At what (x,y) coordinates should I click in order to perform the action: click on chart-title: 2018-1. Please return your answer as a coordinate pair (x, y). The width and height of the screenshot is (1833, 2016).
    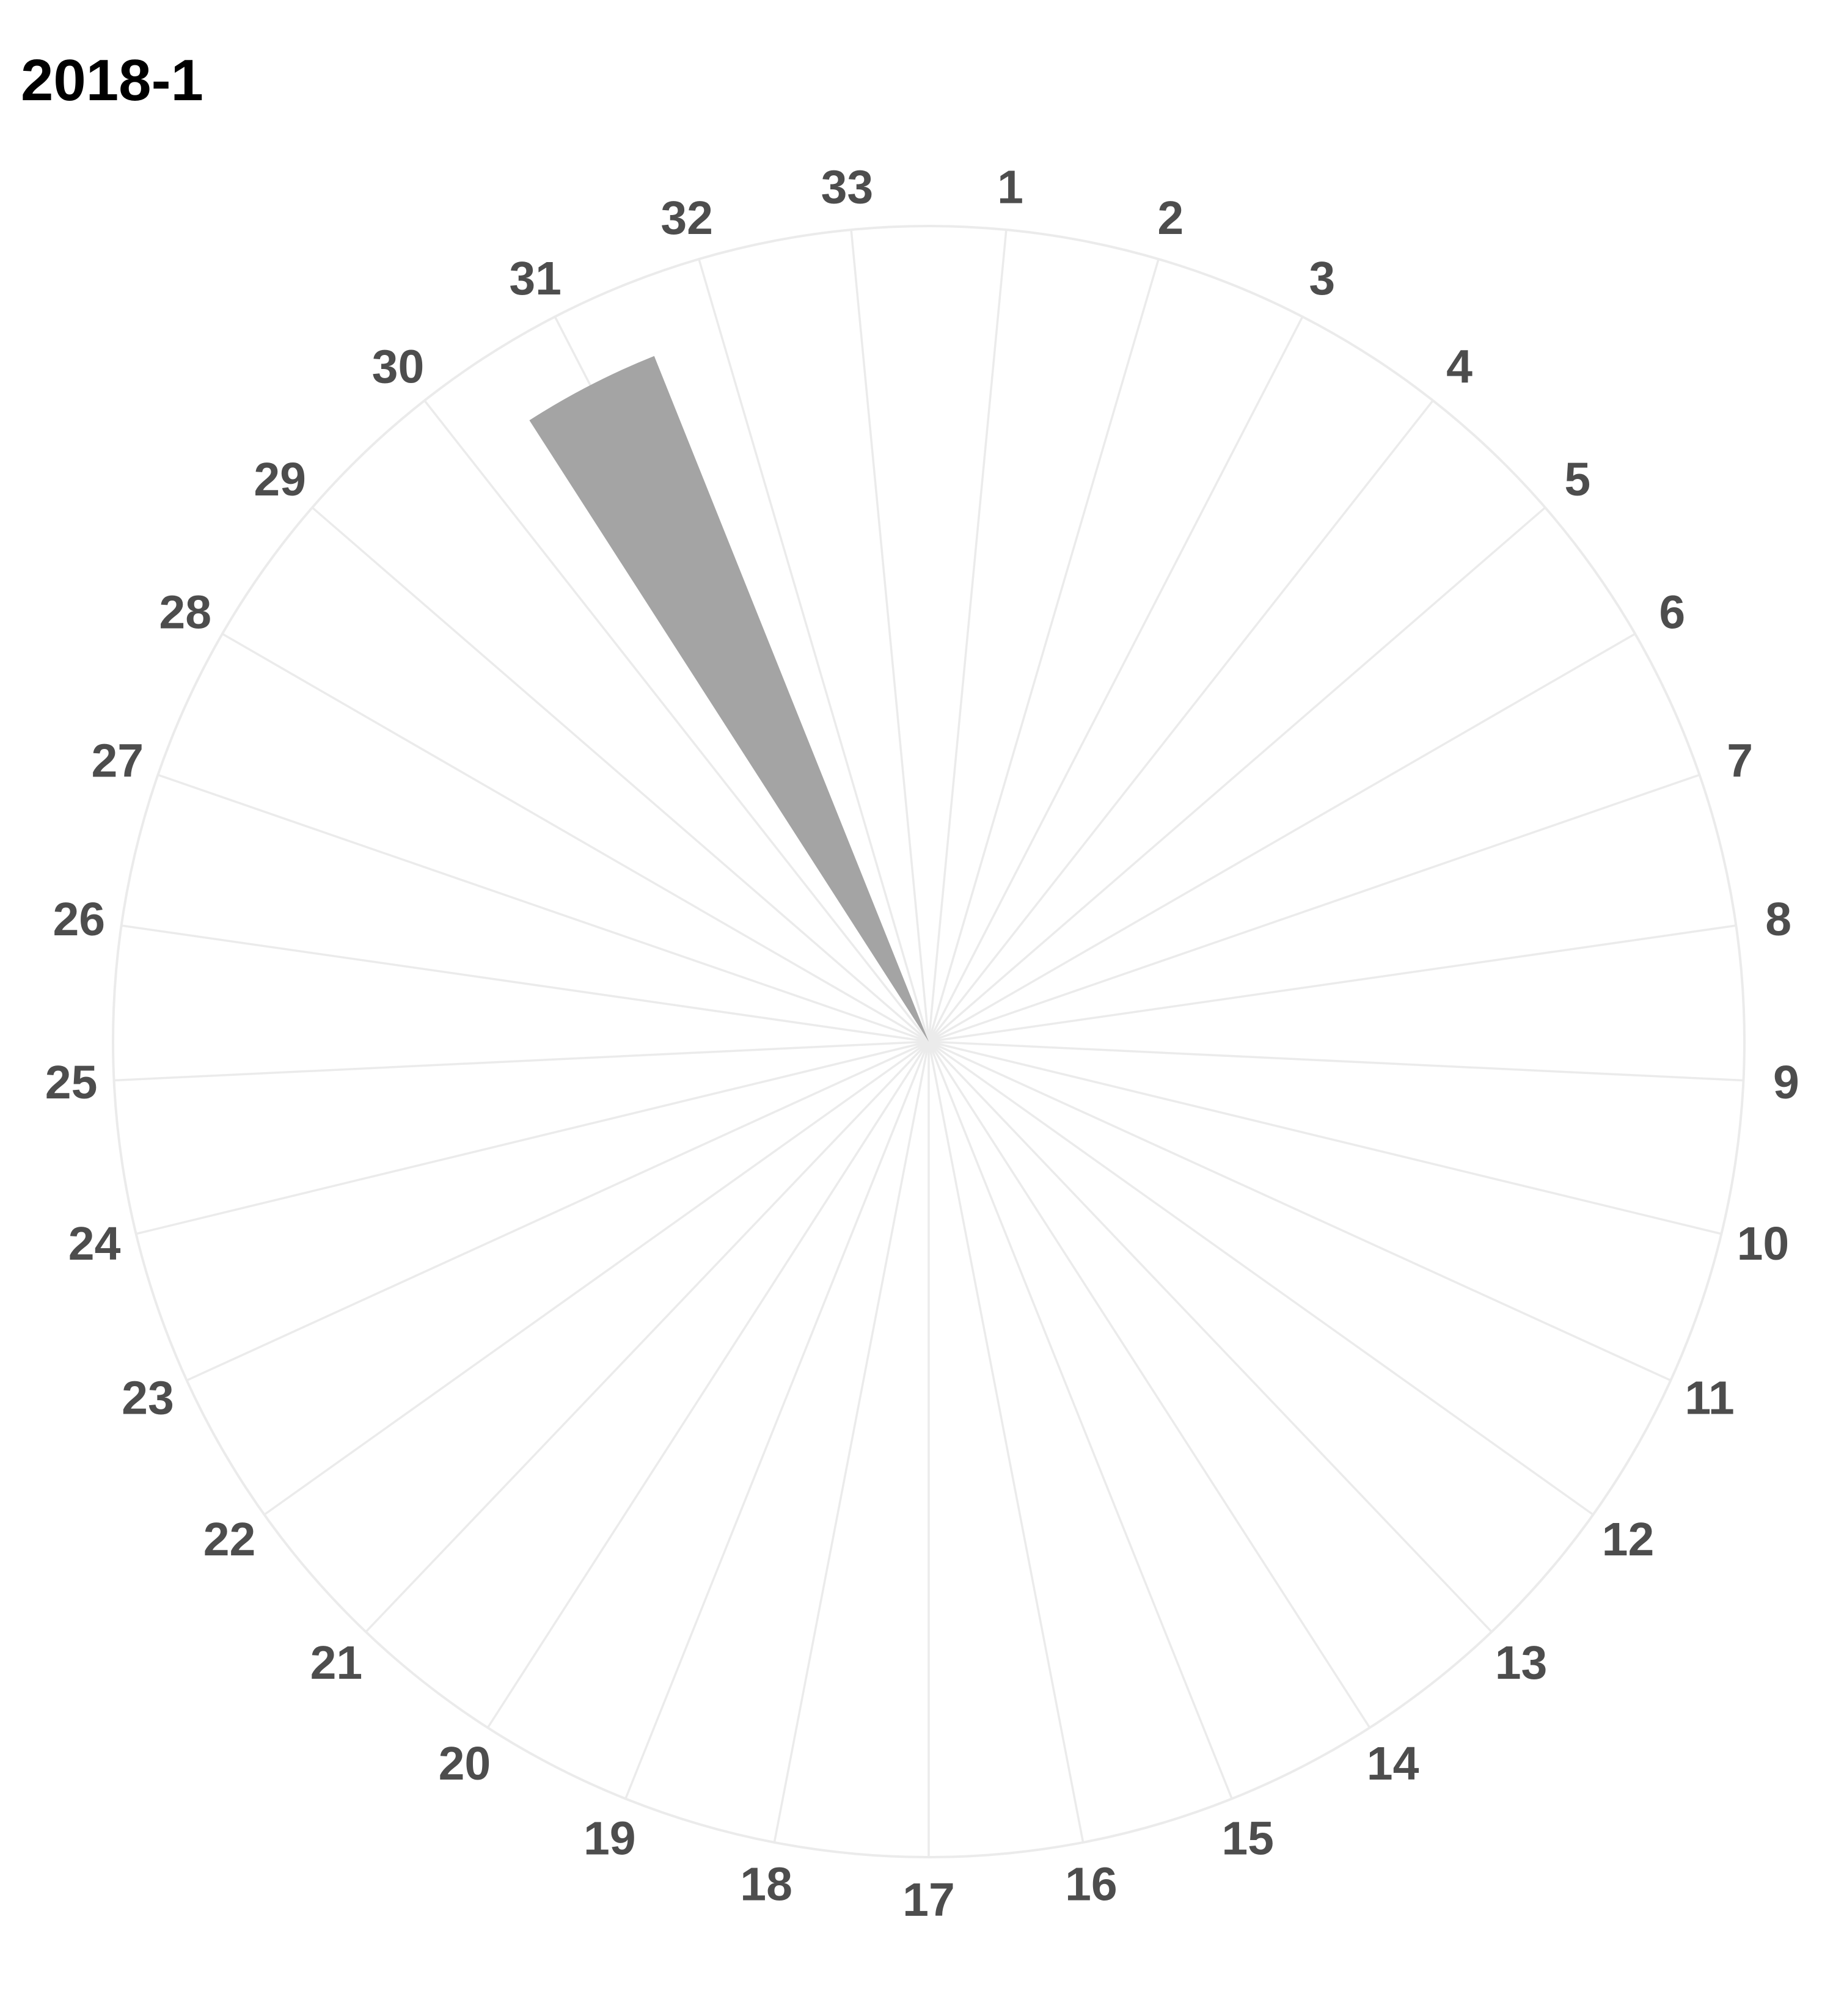
    Looking at the image, I should click on (112, 81).